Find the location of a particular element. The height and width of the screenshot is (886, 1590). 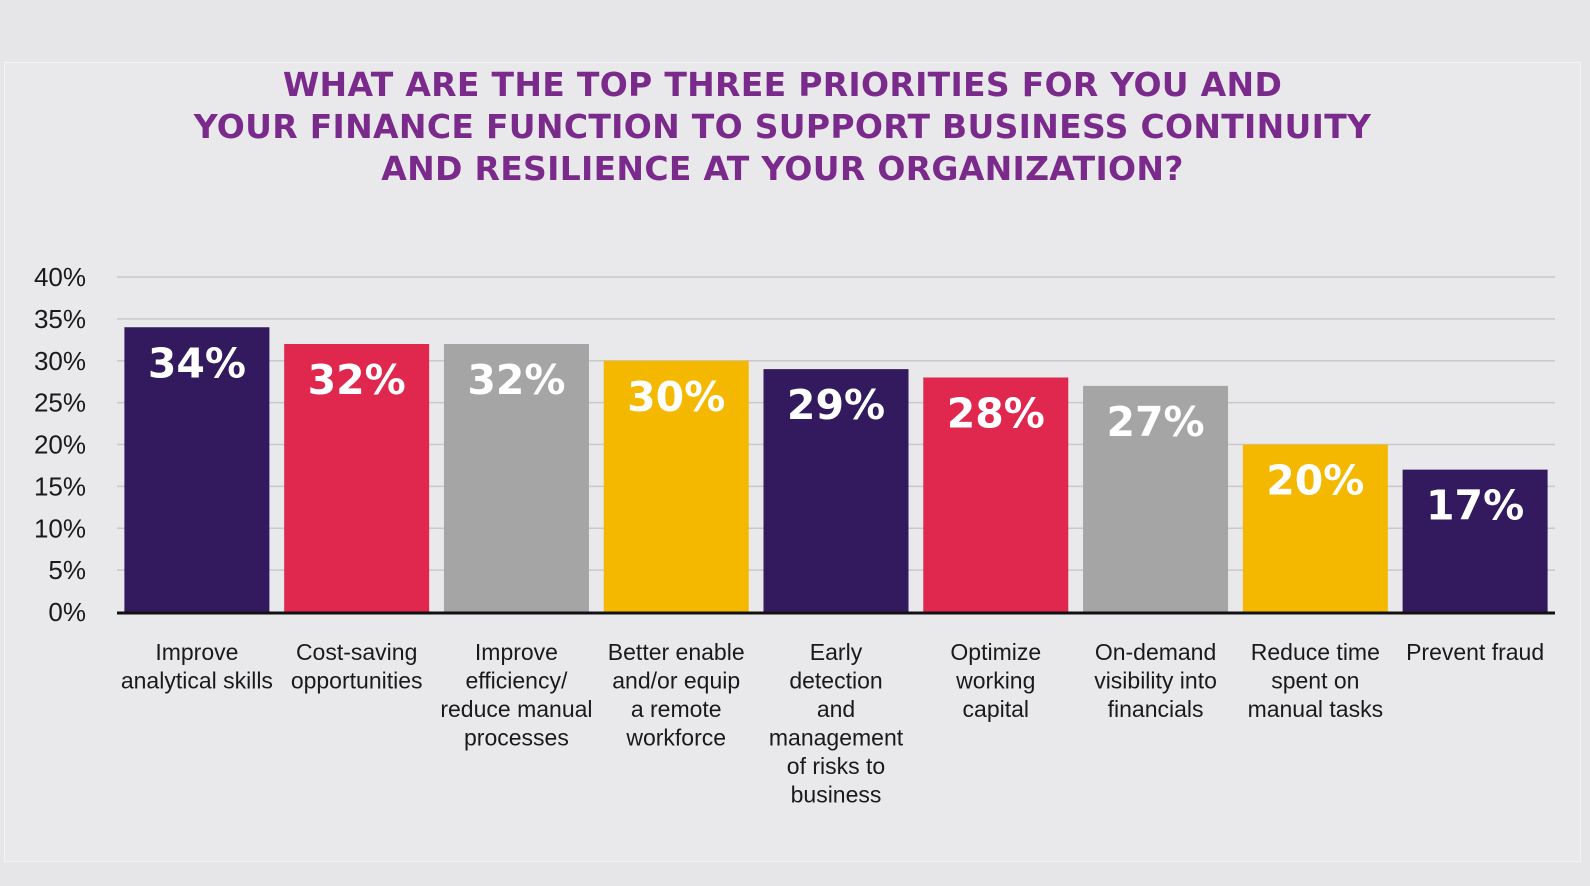

category-label-line: Optimize is located at coordinates (995, 652).